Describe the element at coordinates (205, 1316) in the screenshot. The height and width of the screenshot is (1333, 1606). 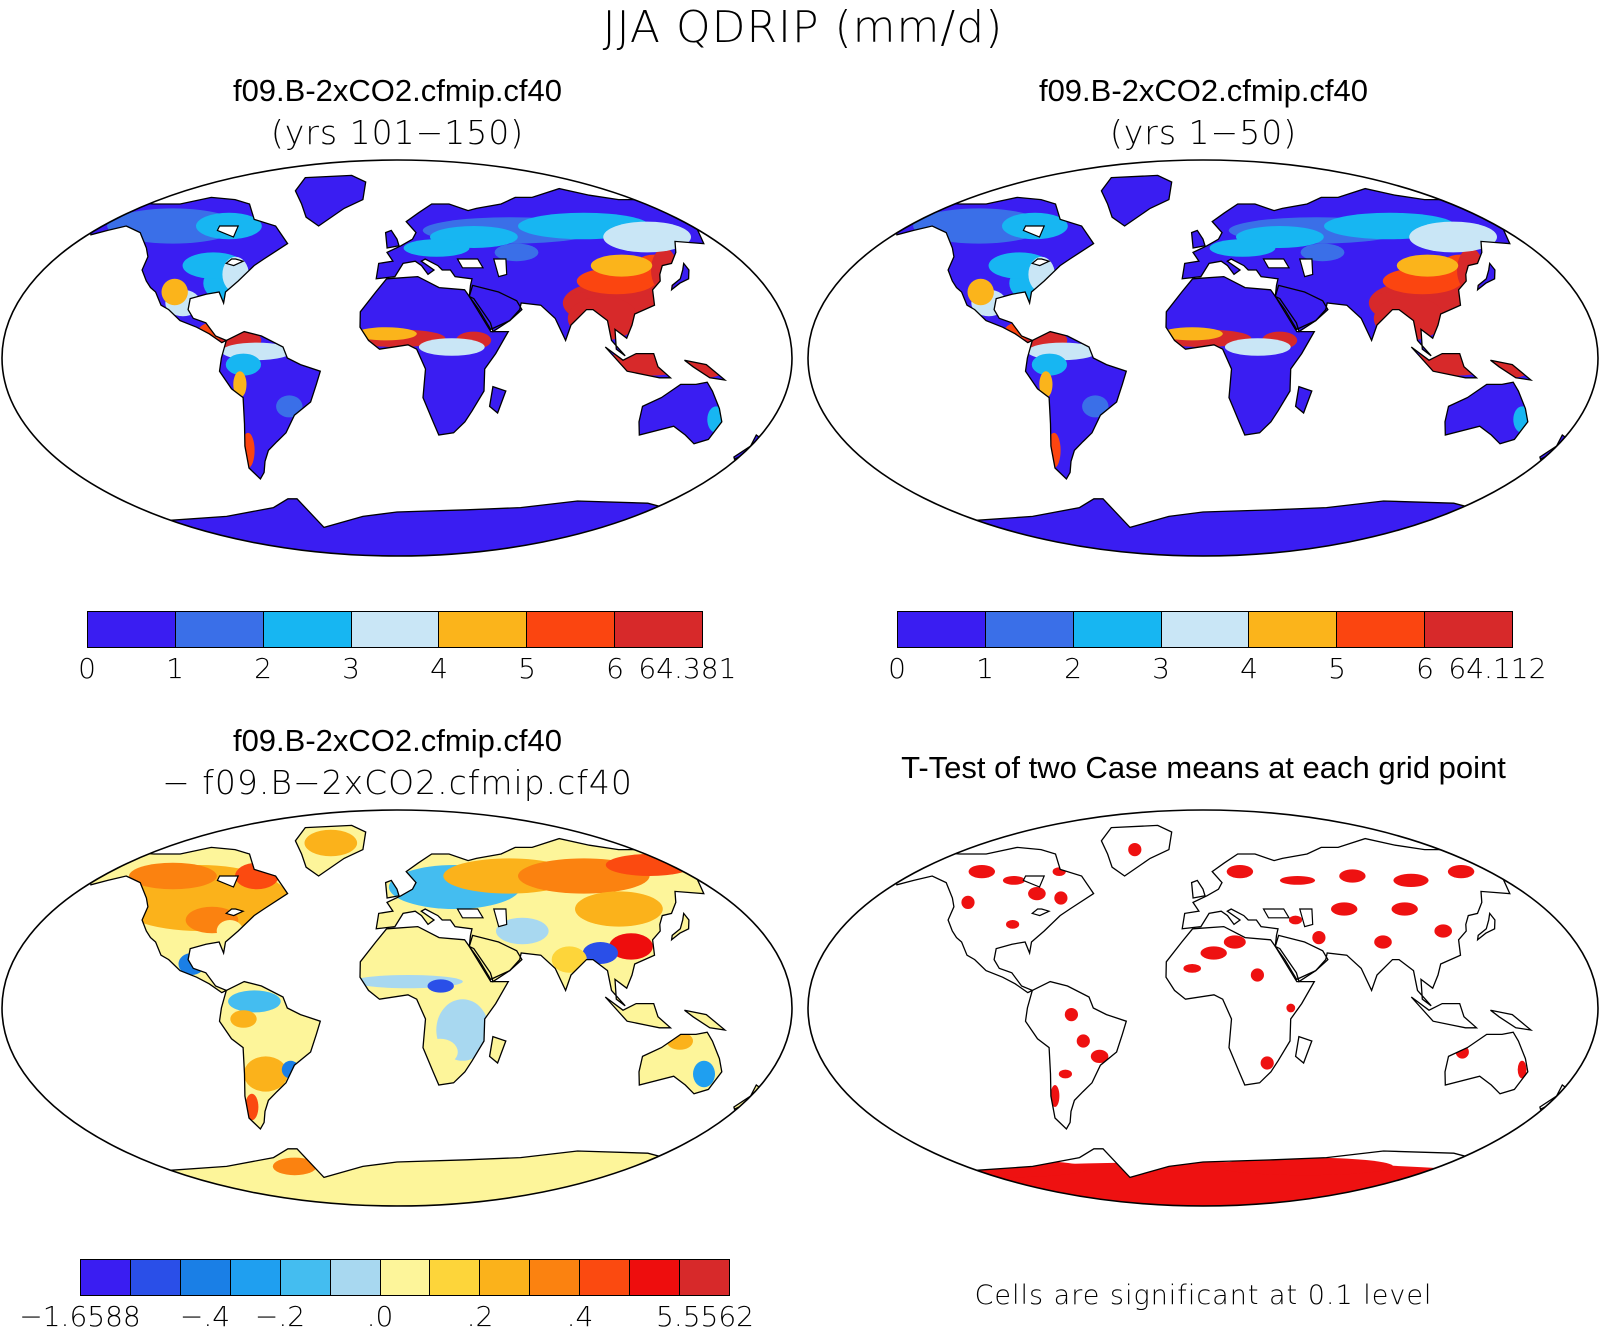
I see `colorbar-tick-label: −.4` at that location.